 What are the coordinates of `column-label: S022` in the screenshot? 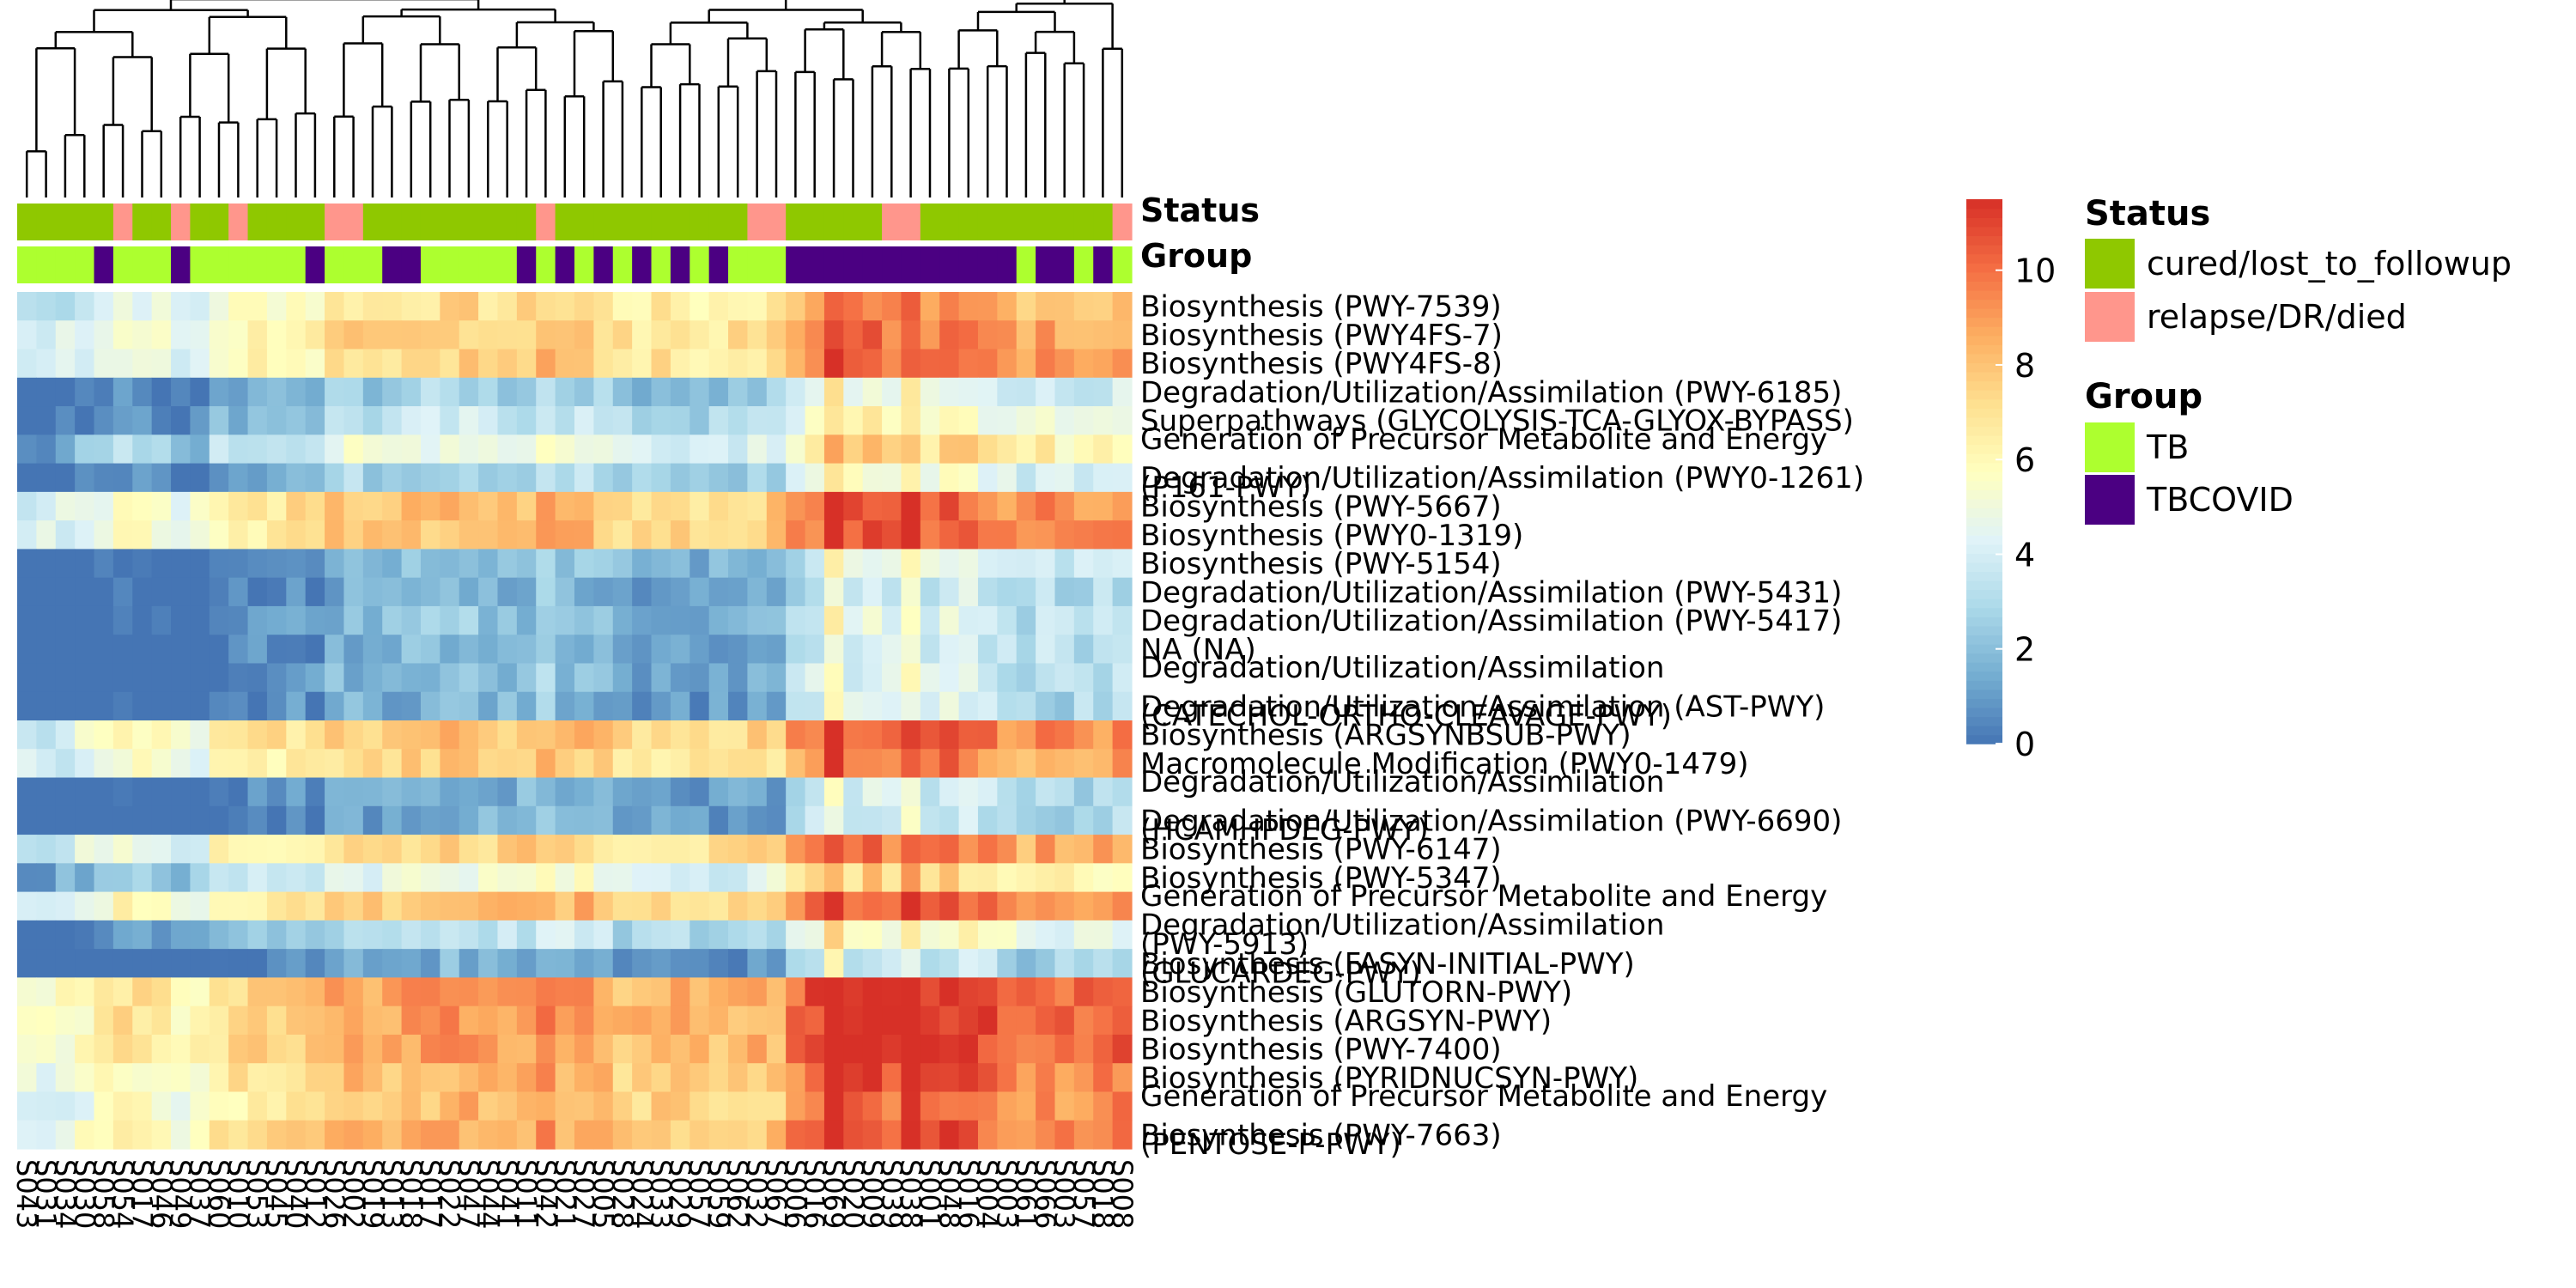 It's located at (450, 1194).